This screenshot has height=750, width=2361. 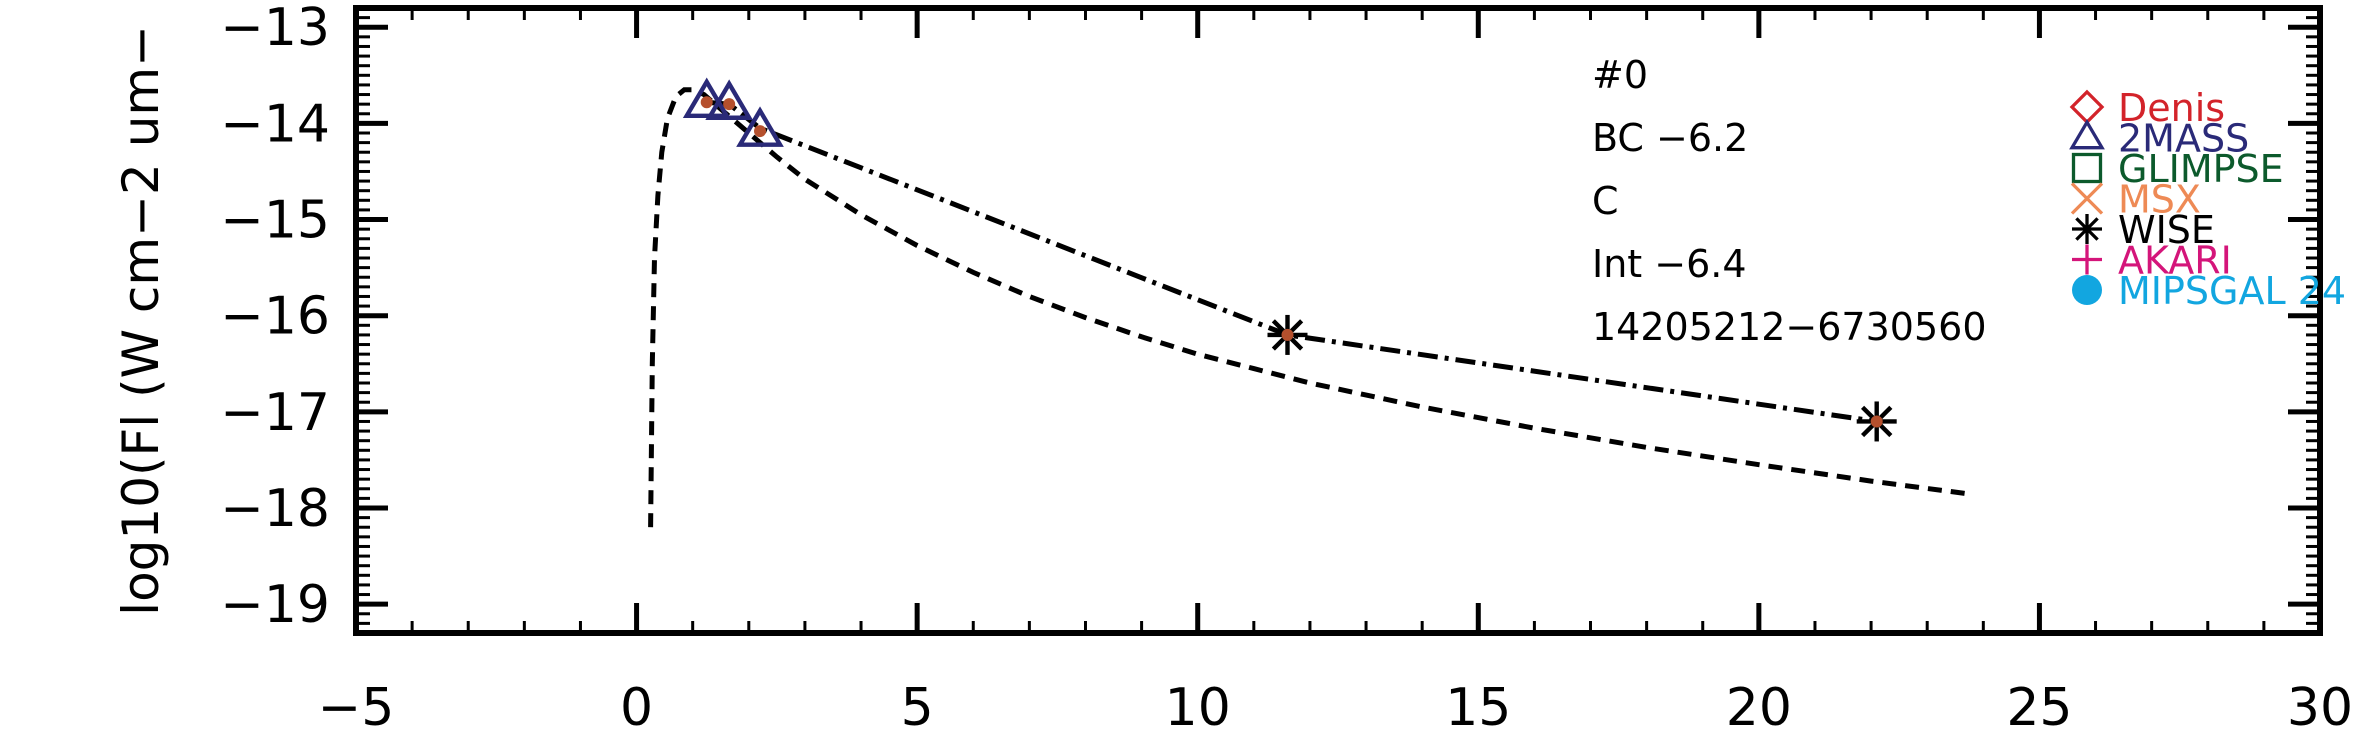 I want to click on x-tick-label: 0, so click(x=636, y=708).